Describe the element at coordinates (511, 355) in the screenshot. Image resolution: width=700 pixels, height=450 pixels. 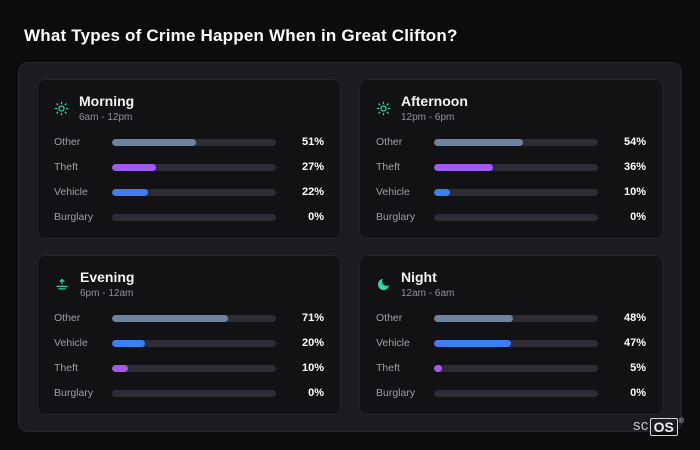
I see `bar-rows: Other 48% Vehicle 47% Theft 5% Burglary` at that location.